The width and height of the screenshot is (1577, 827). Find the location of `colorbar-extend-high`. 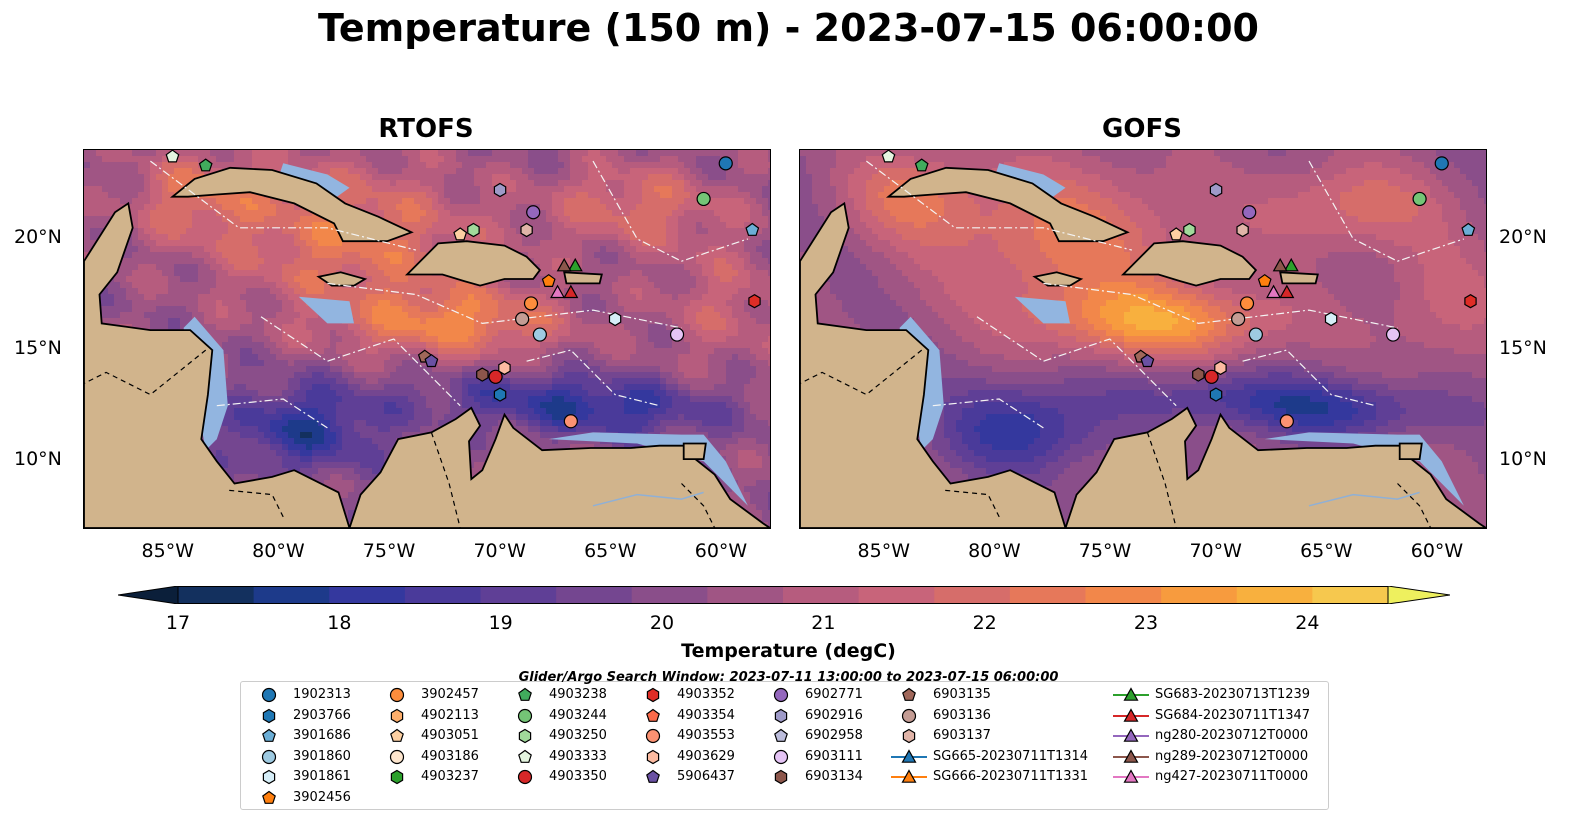

colorbar-extend-high is located at coordinates (1418, 595).